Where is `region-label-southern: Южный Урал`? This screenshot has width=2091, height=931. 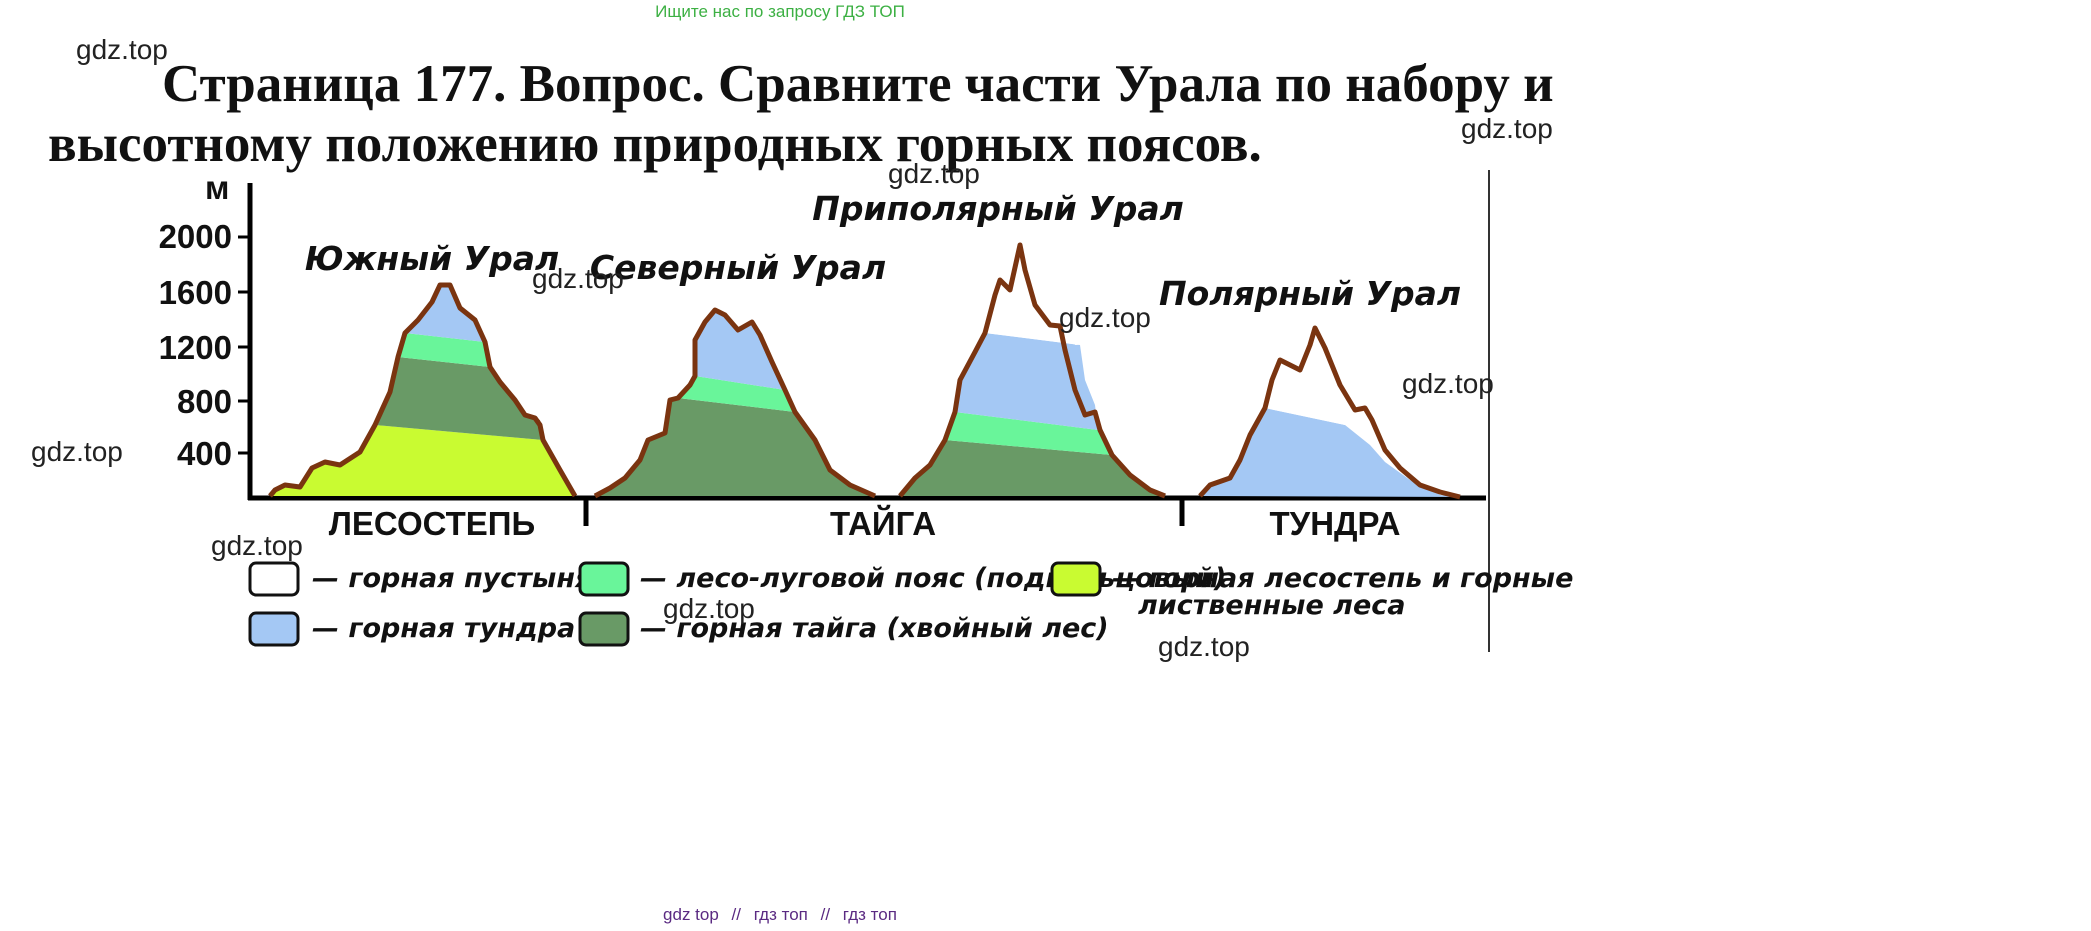 region-label-southern: Южный Урал is located at coordinates (432, 258).